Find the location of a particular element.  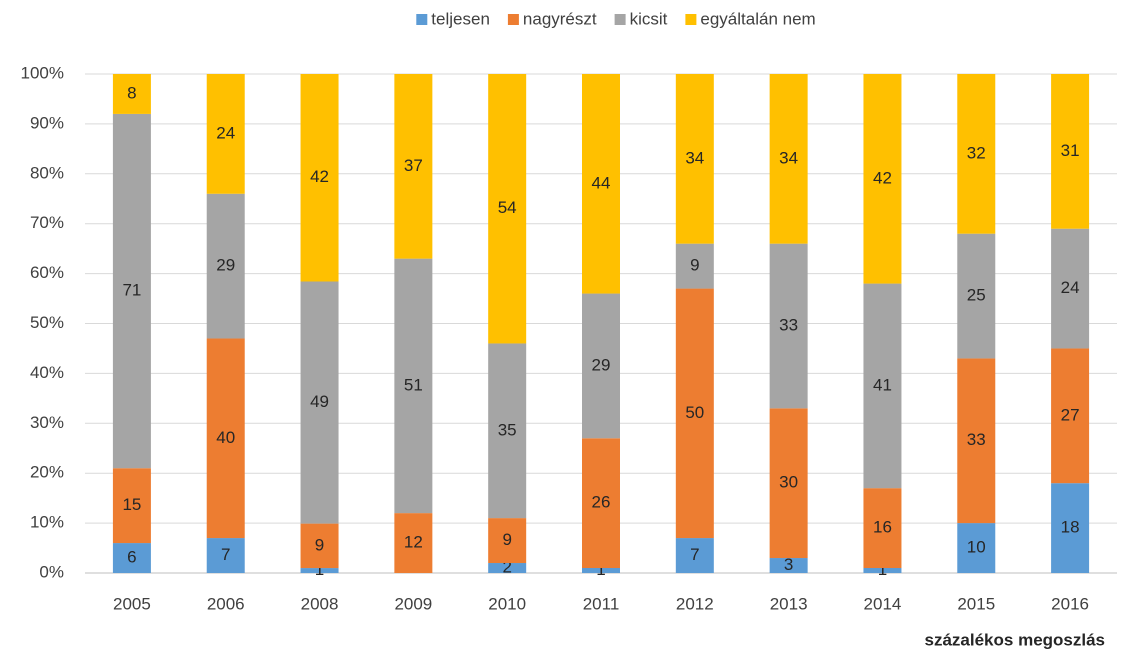

y-tick-label: 80% is located at coordinates (47, 172).